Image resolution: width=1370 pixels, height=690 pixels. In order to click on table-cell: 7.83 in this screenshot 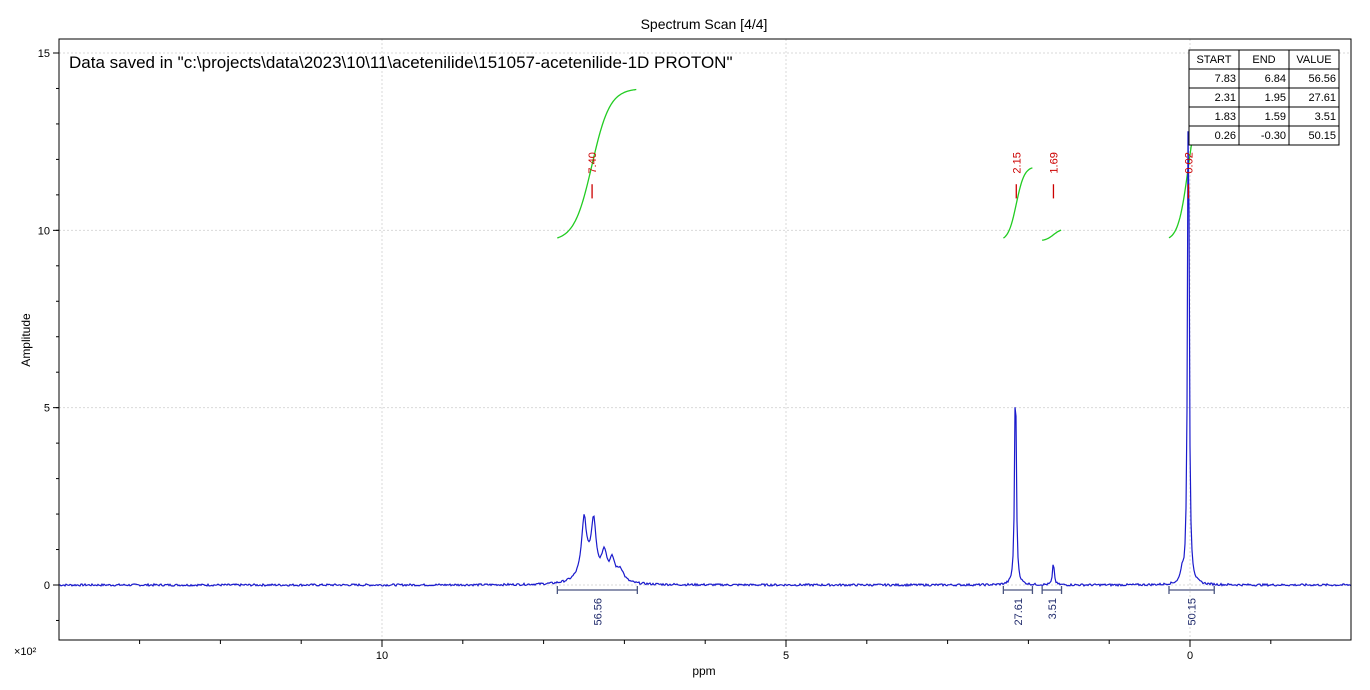, I will do `click(1225, 79)`.